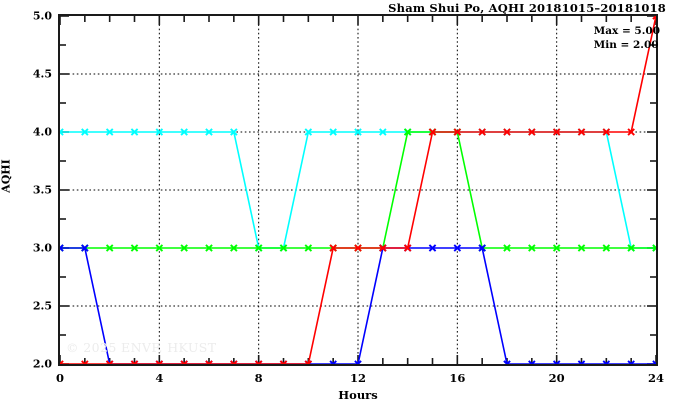  Describe the element at coordinates (656, 378) in the screenshot. I see `x-tick-label: 24` at that location.